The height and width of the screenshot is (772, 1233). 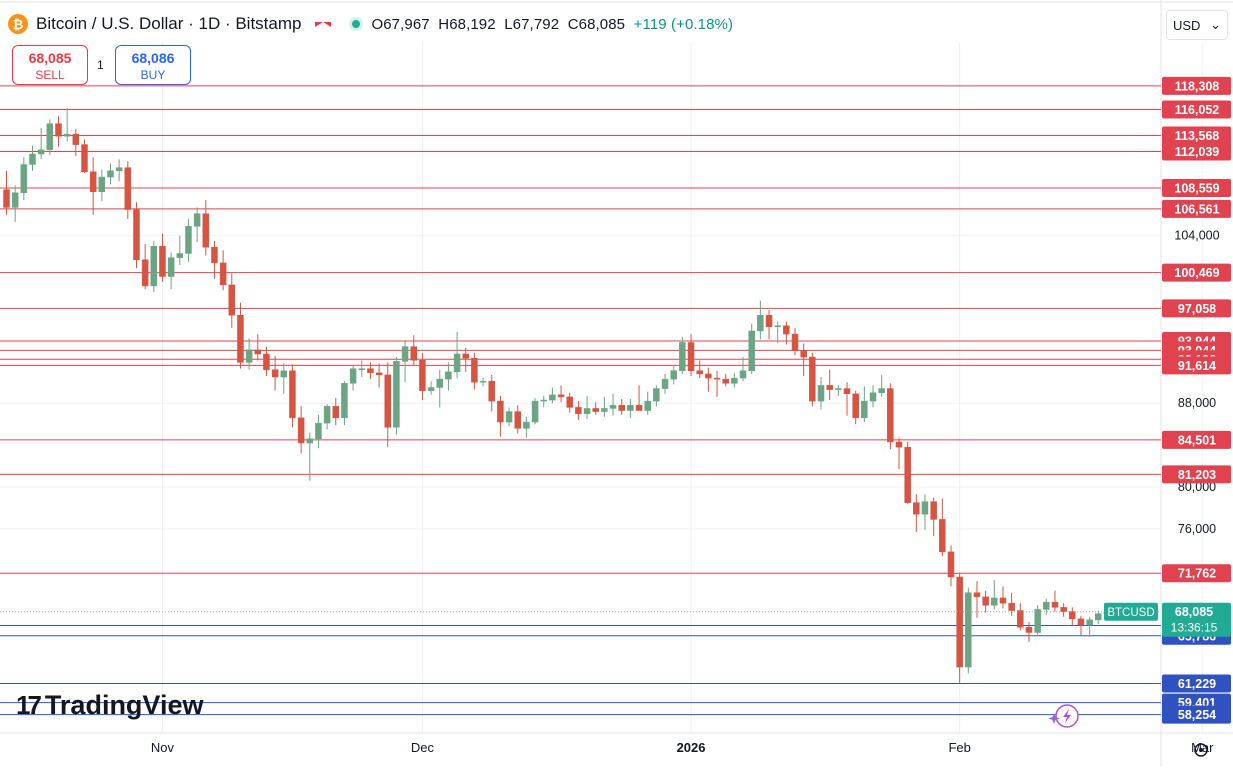 I want to click on resistance-level-tag-label: 118,308, so click(x=1197, y=86).